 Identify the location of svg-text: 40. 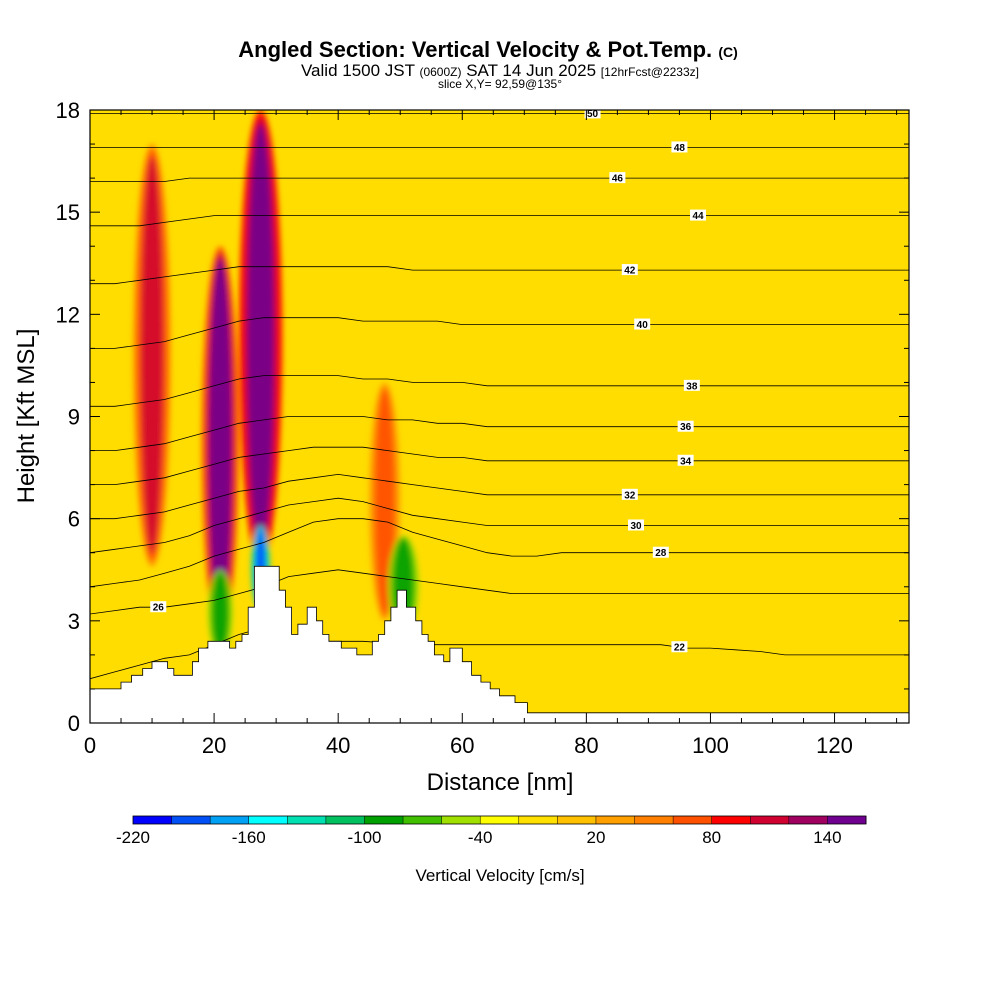
(643, 325).